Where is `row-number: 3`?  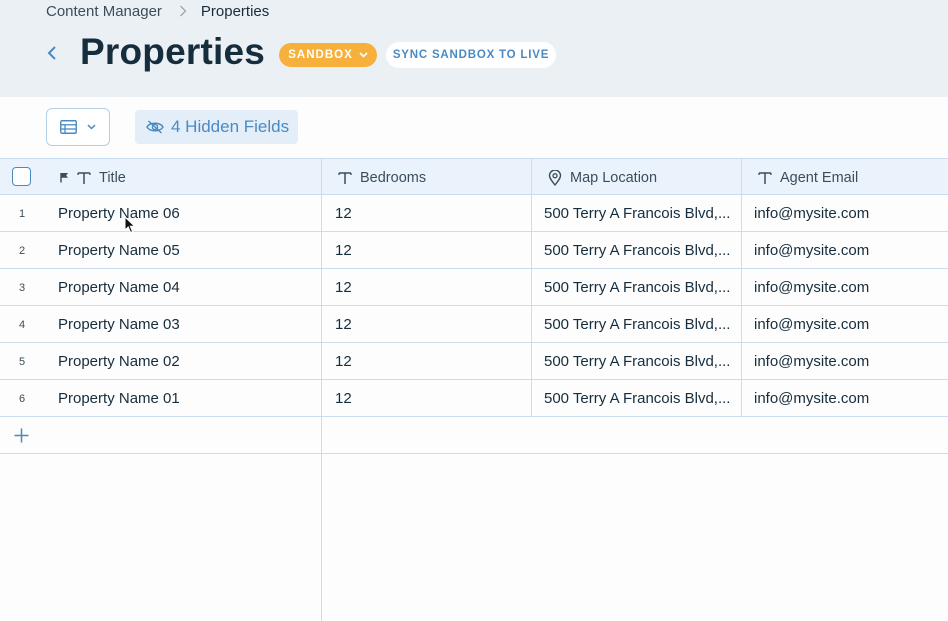
row-number: 3 is located at coordinates (22, 287).